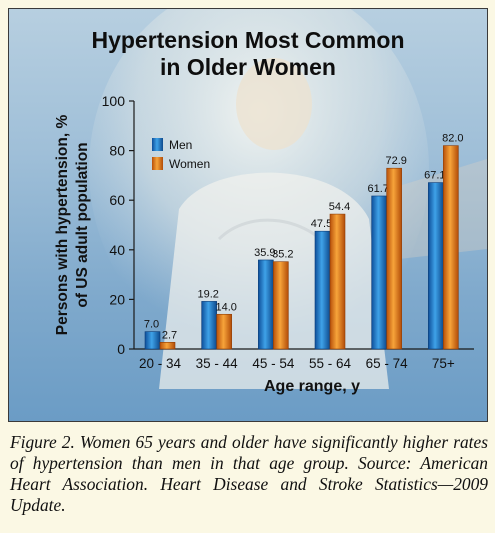 This screenshot has width=495, height=533. What do you see at coordinates (157, 163) in the screenshot?
I see `legend-swatch-women` at bounding box center [157, 163].